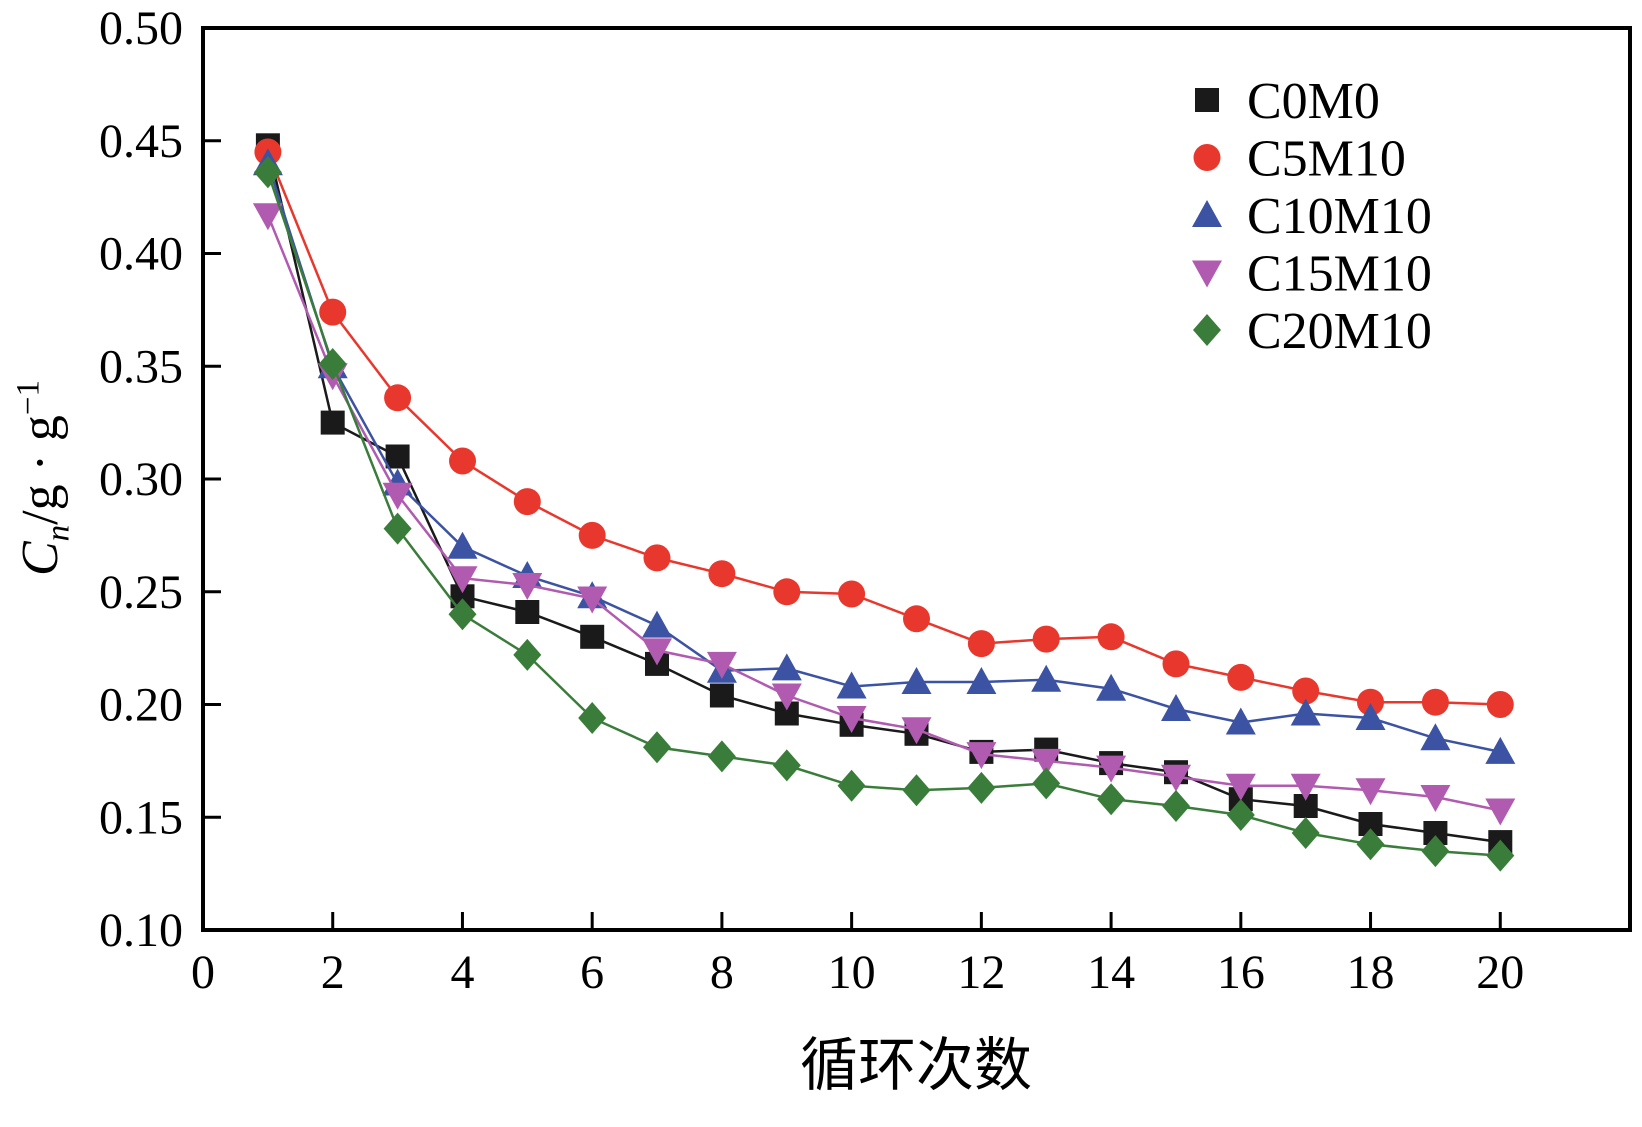 The width and height of the screenshot is (1642, 1127). I want to click on y-axis-title-units: /g · g, so click(40, 470).